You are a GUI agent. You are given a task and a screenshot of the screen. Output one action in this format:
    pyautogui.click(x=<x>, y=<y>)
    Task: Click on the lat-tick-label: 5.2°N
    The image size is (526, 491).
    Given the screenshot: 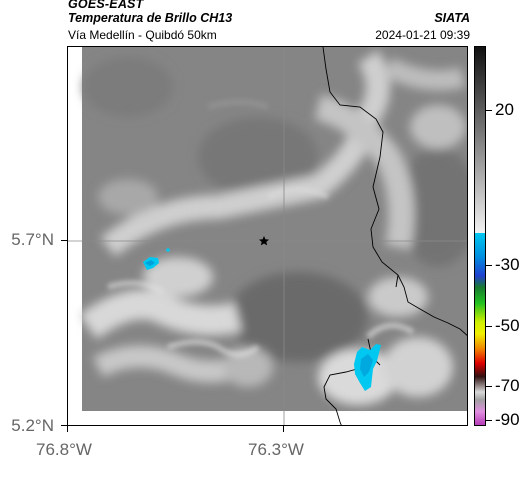 What is the action you would take?
    pyautogui.click(x=32, y=425)
    